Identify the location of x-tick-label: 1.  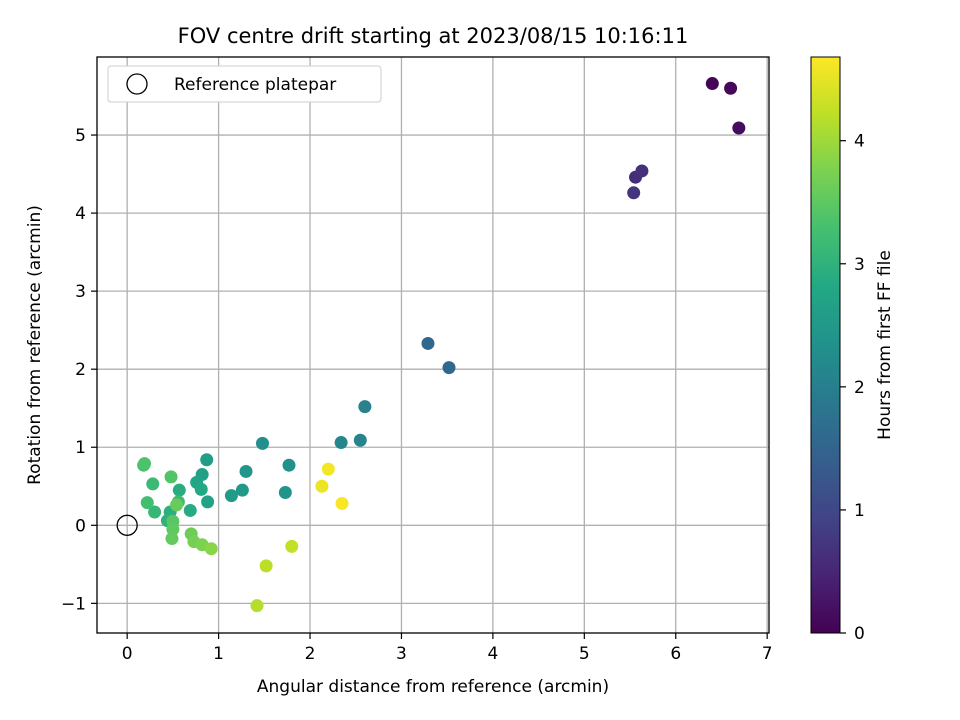
(218, 654).